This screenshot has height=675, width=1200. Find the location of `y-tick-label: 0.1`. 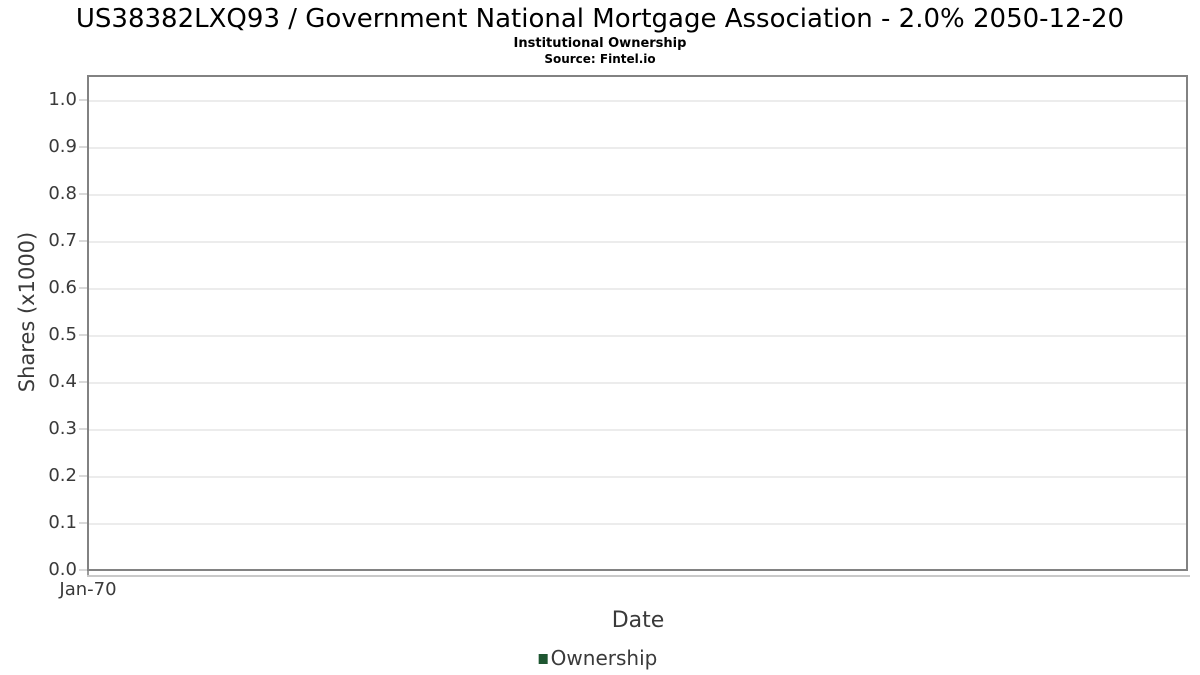

y-tick-label: 0.1 is located at coordinates (62, 523).